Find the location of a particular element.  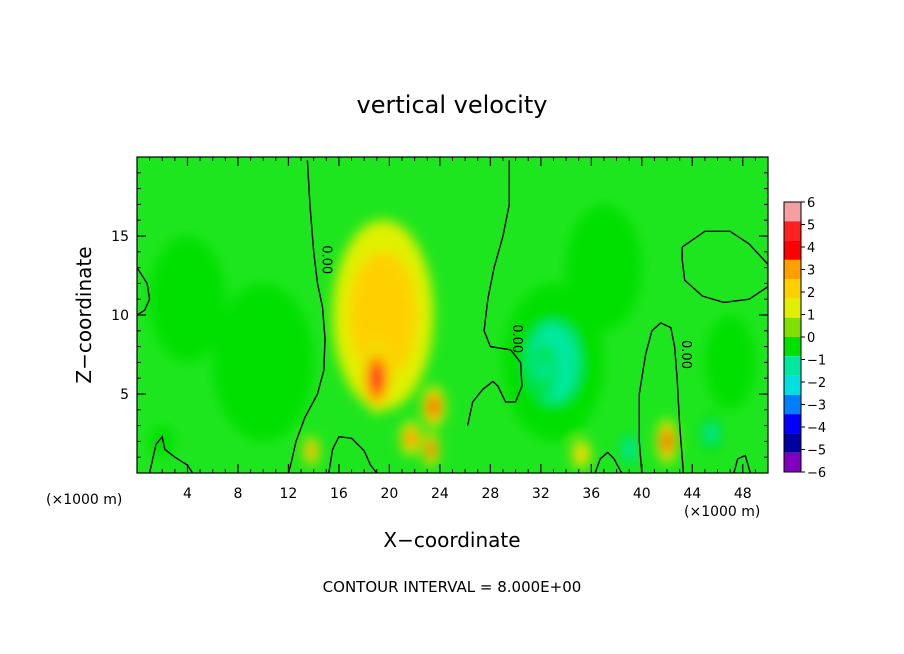

chart-title: vertical velocity is located at coordinates (452, 105).